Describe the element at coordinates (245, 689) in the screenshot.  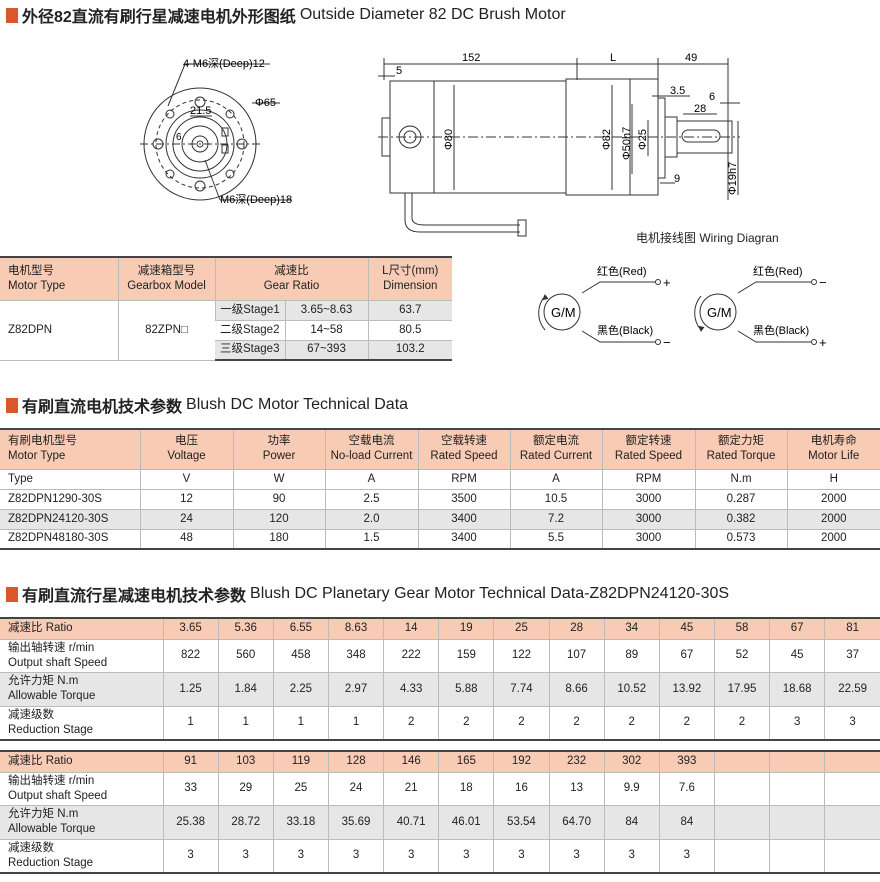
I see `torque-cell: 1.84` at that location.